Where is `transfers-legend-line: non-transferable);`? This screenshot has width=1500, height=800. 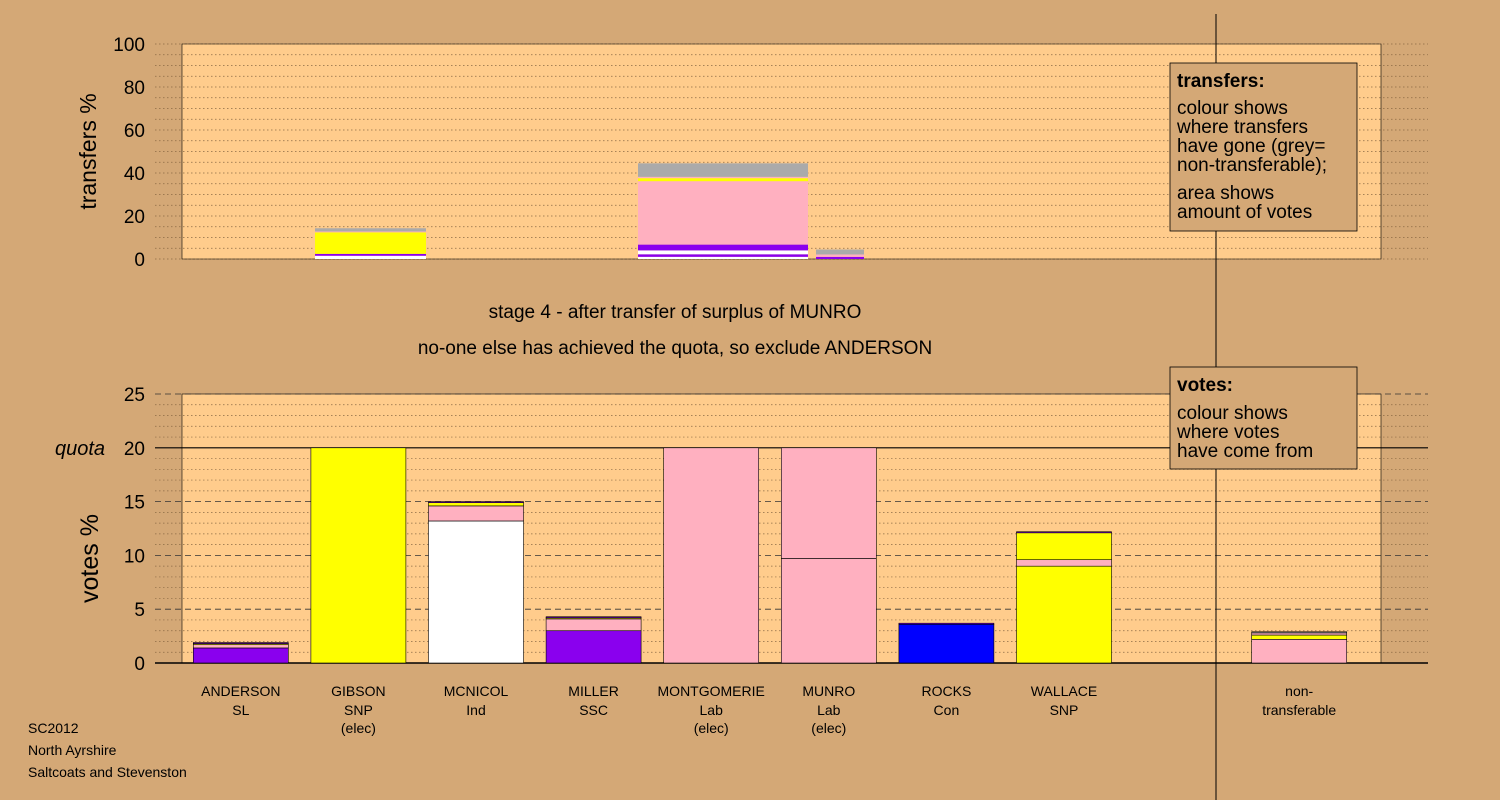
transfers-legend-line: non-transferable); is located at coordinates (1252, 165).